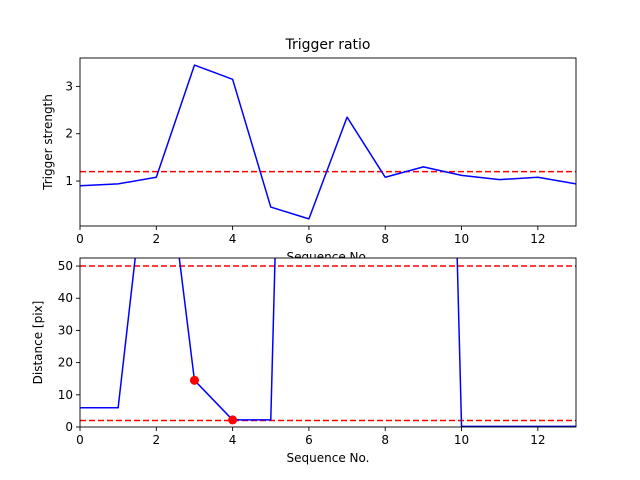  Describe the element at coordinates (69, 427) in the screenshot. I see `y-tick-label: 0` at that location.